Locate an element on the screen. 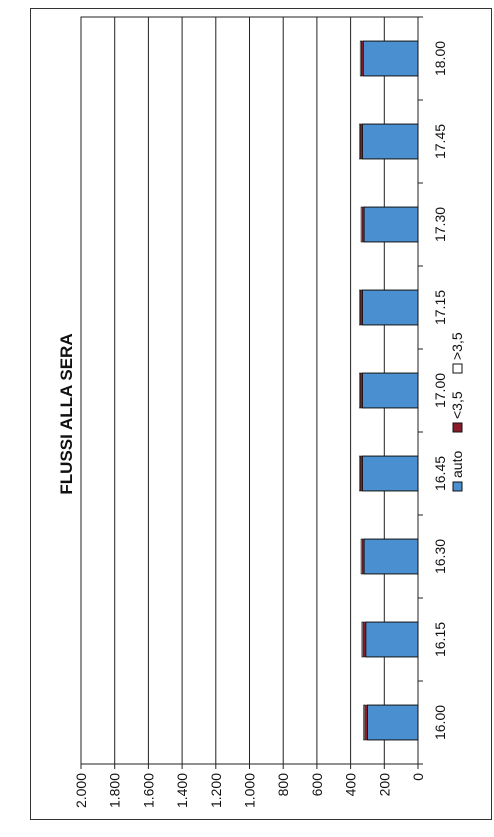 The image size is (494, 837). category-label: 16.45 is located at coordinates (440, 473).